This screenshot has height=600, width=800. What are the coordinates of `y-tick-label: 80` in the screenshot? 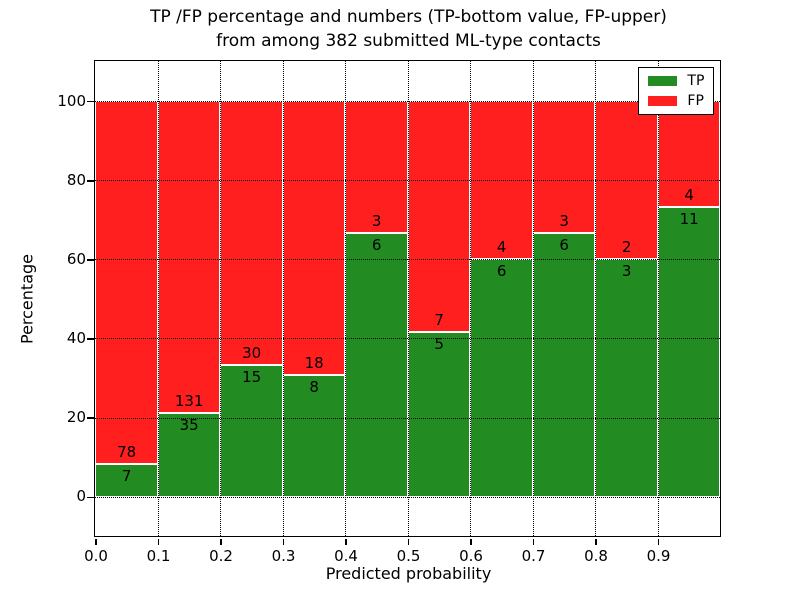 It's located at (76, 179).